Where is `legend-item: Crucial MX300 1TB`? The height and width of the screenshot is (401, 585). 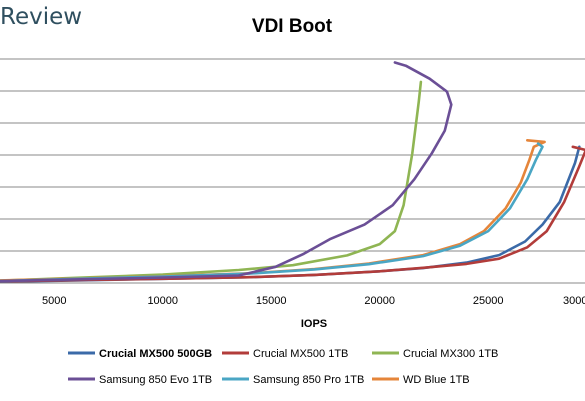 legend-item: Crucial MX300 1TB is located at coordinates (435, 354).